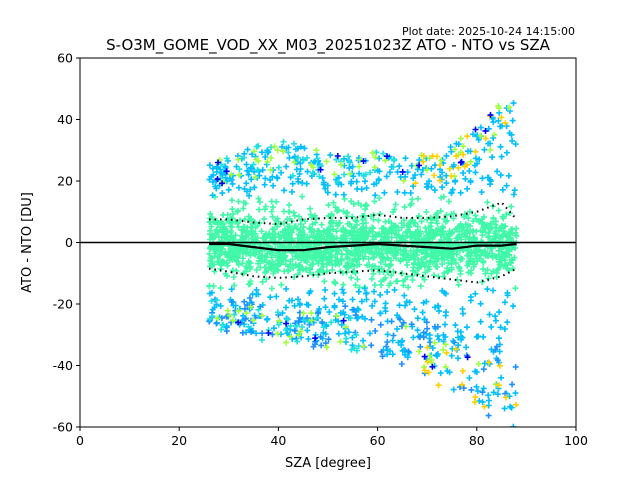 This screenshot has width=640, height=480. I want to click on x-tick-label: 100, so click(576, 440).